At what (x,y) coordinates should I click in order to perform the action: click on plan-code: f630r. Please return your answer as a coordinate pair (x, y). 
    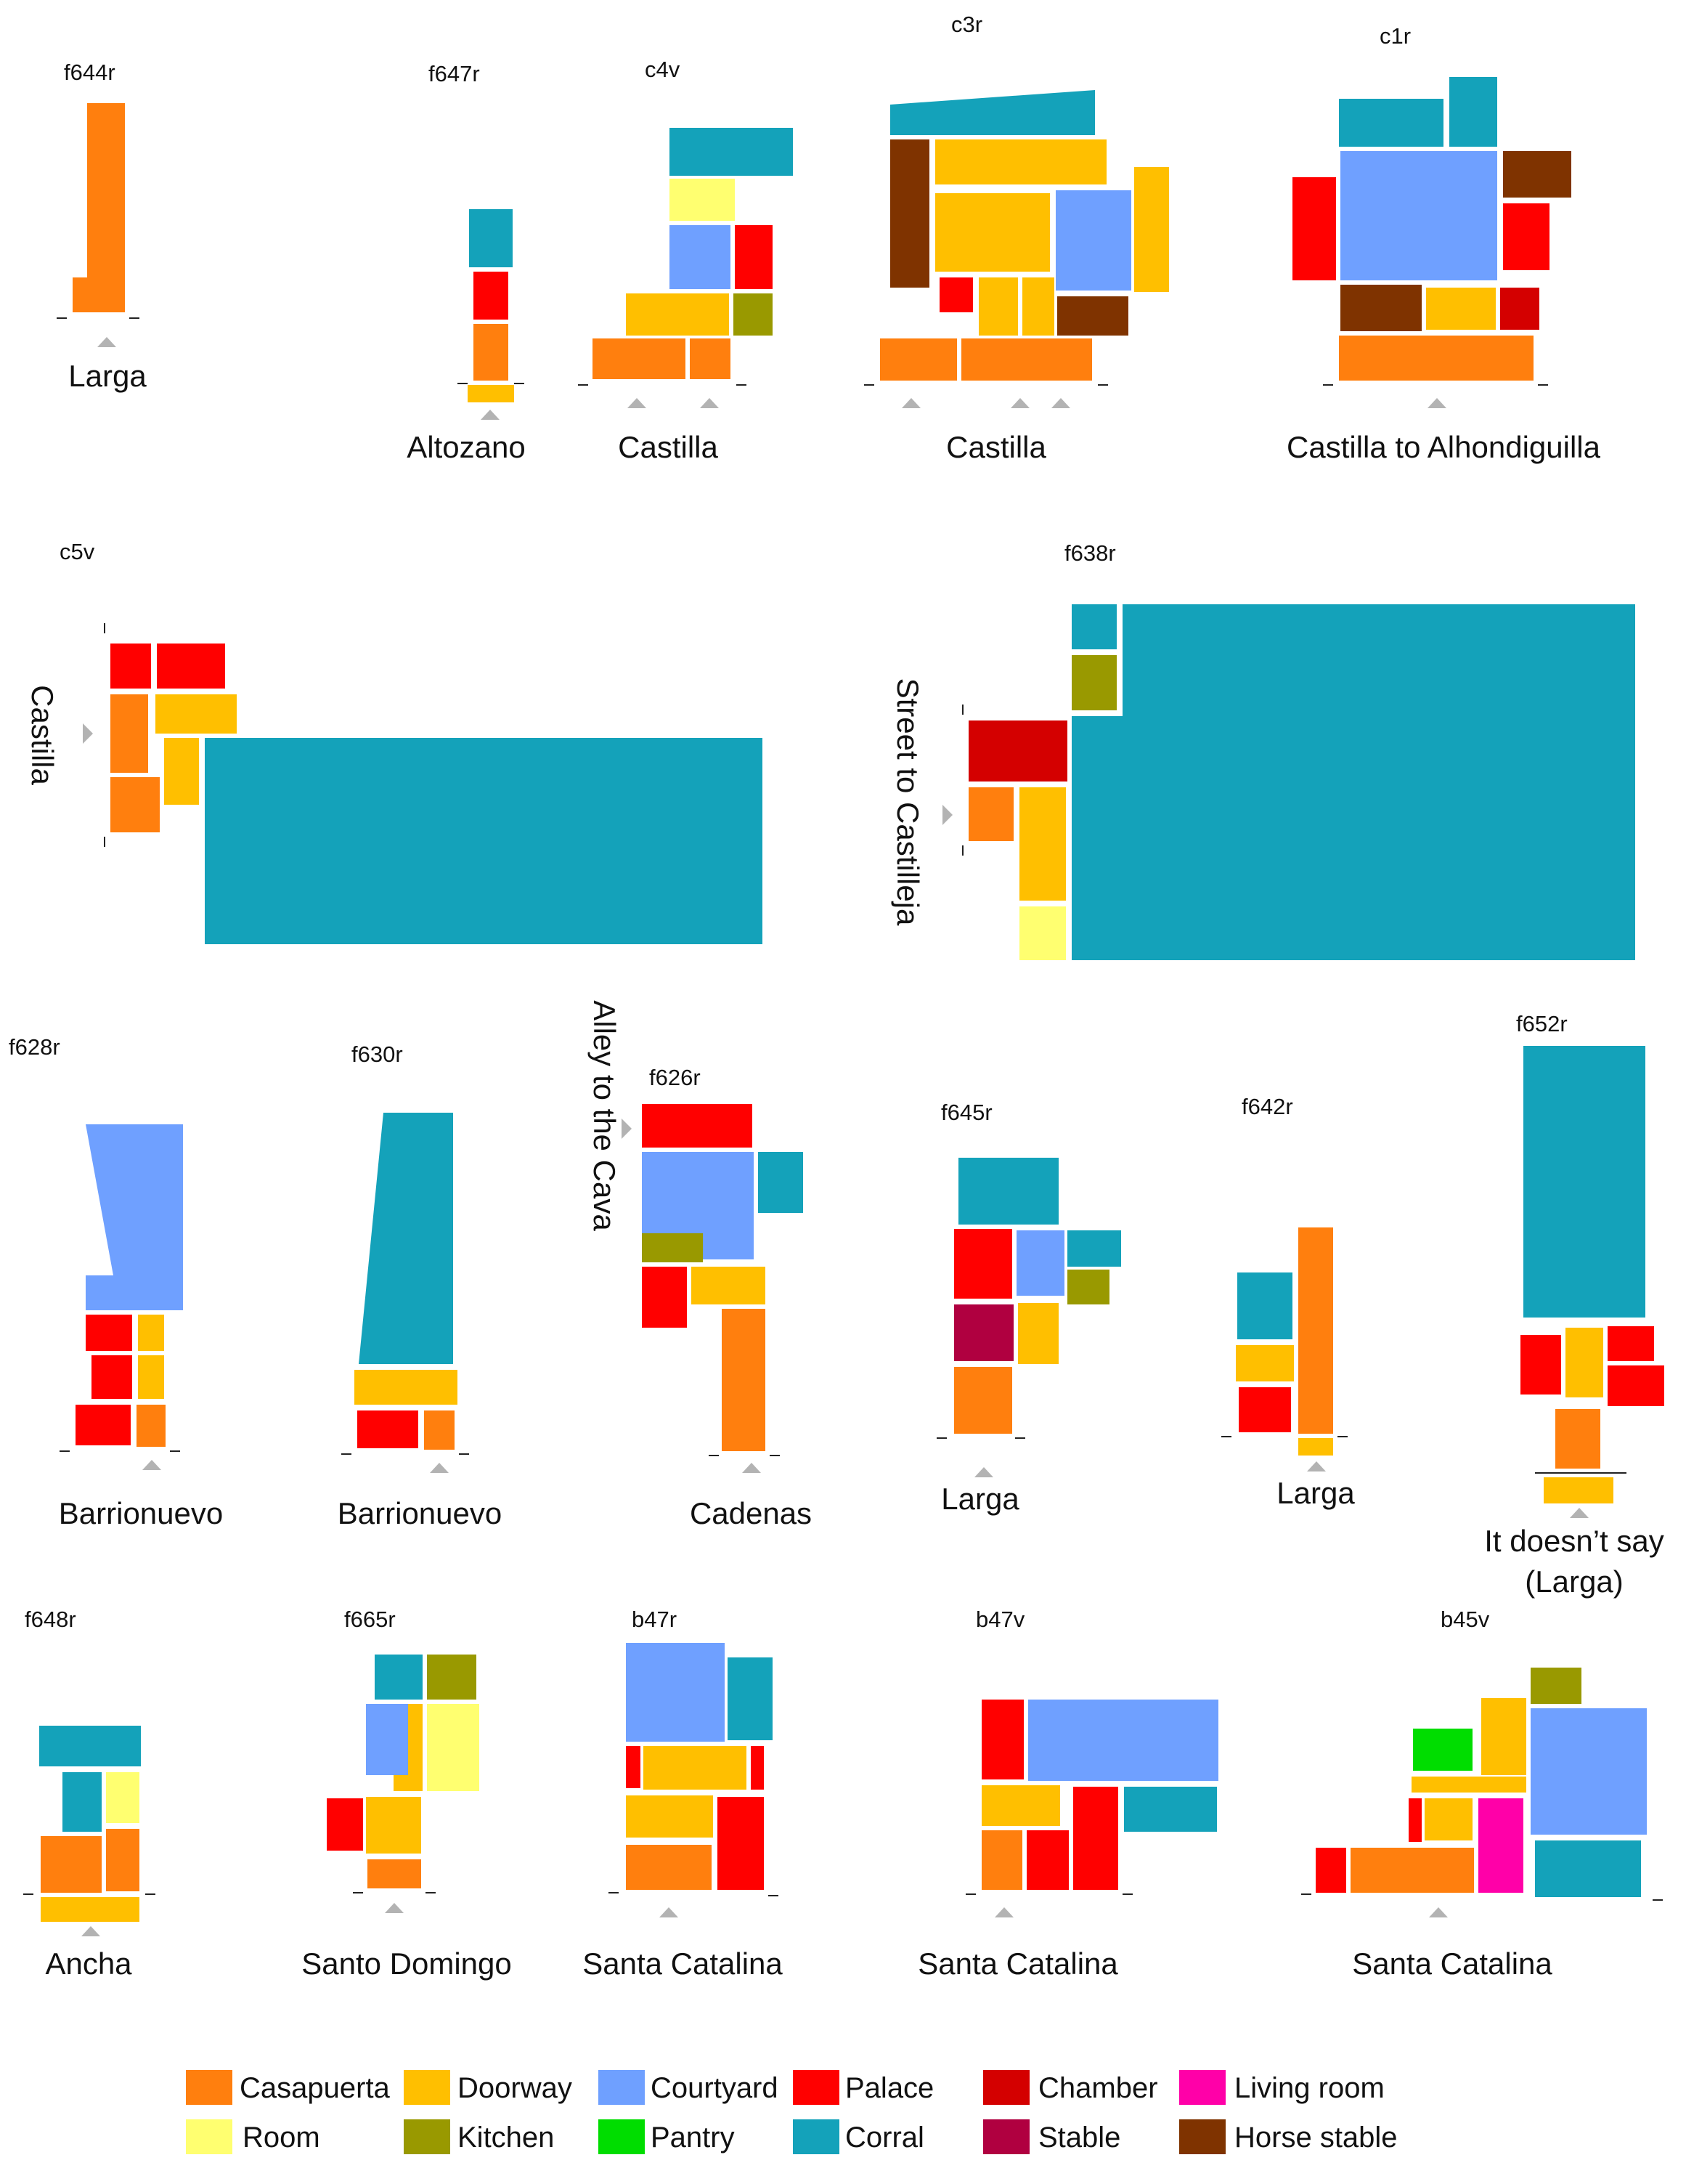
    Looking at the image, I should click on (377, 1055).